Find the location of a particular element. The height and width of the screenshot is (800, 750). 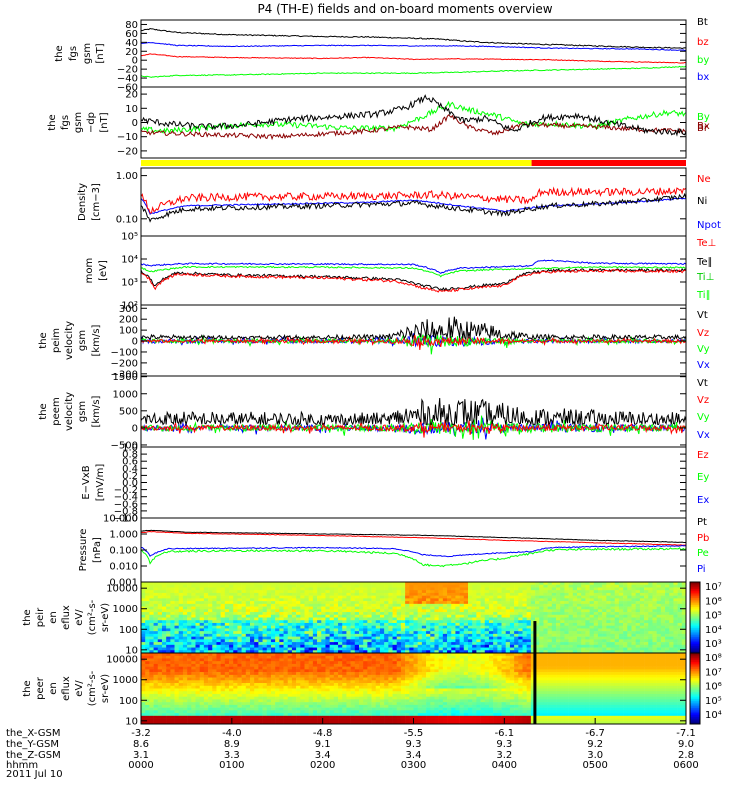

colorbar-step is located at coordinates (695, 629).